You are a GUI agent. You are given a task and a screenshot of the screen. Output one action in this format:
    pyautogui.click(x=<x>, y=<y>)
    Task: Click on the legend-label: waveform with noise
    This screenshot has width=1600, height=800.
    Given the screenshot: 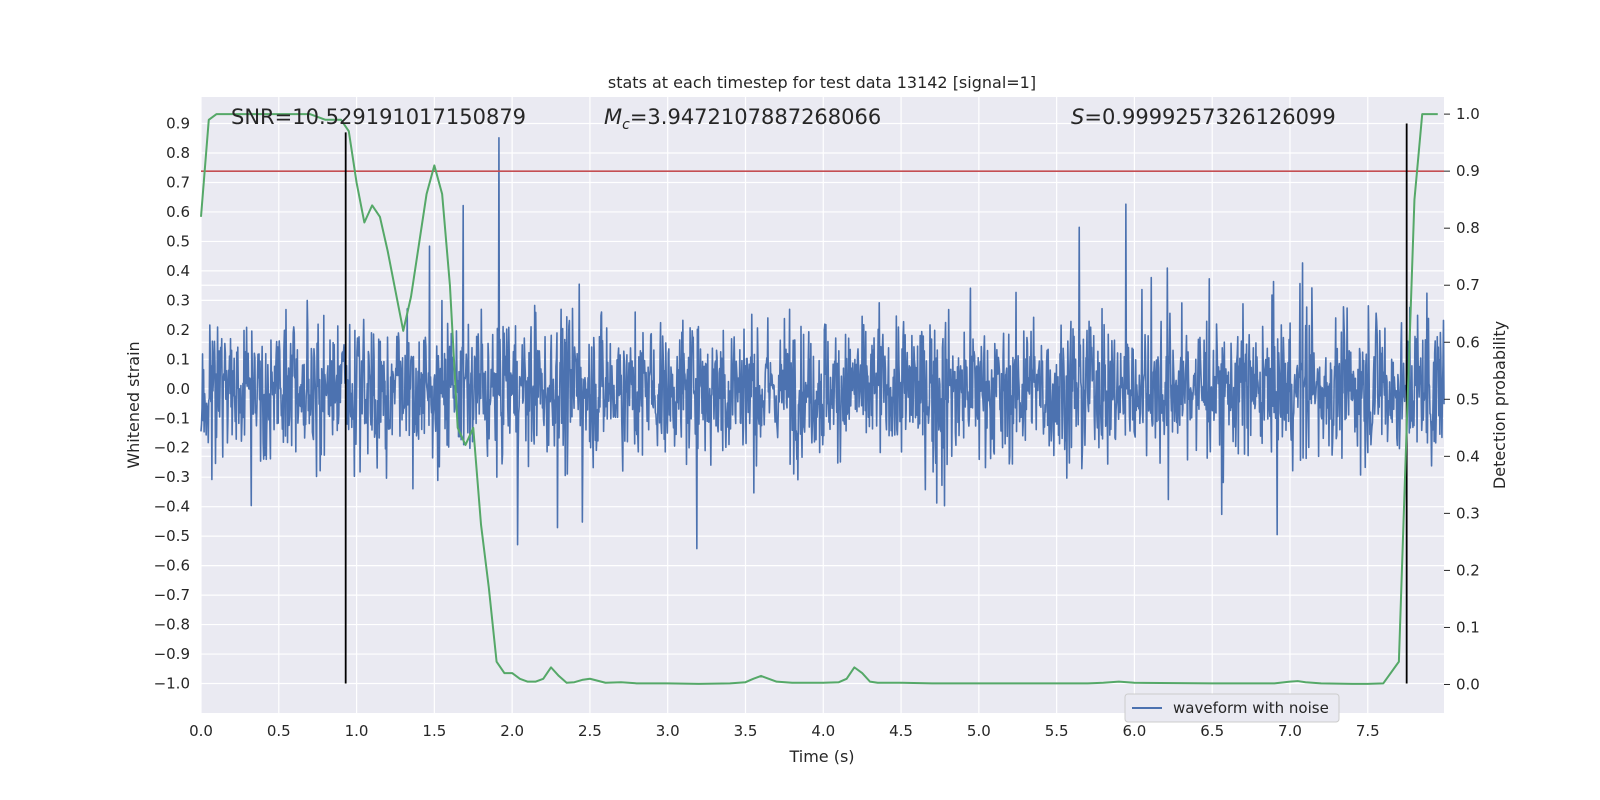 What is the action you would take?
    pyautogui.click(x=1251, y=708)
    